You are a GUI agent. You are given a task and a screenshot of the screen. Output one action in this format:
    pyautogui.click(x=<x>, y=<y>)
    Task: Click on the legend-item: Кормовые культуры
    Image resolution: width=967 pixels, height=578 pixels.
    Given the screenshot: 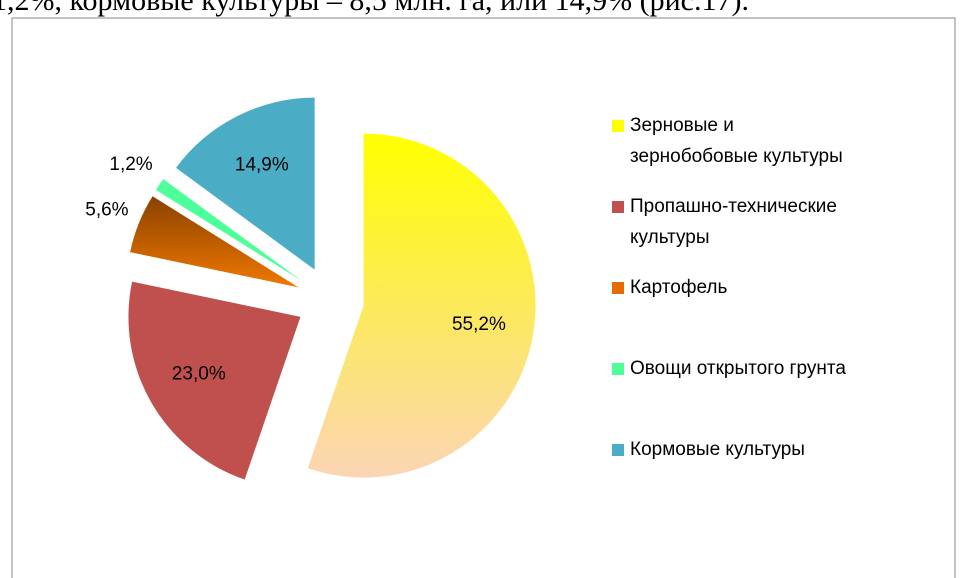 What is the action you would take?
    pyautogui.click(x=782, y=474)
    